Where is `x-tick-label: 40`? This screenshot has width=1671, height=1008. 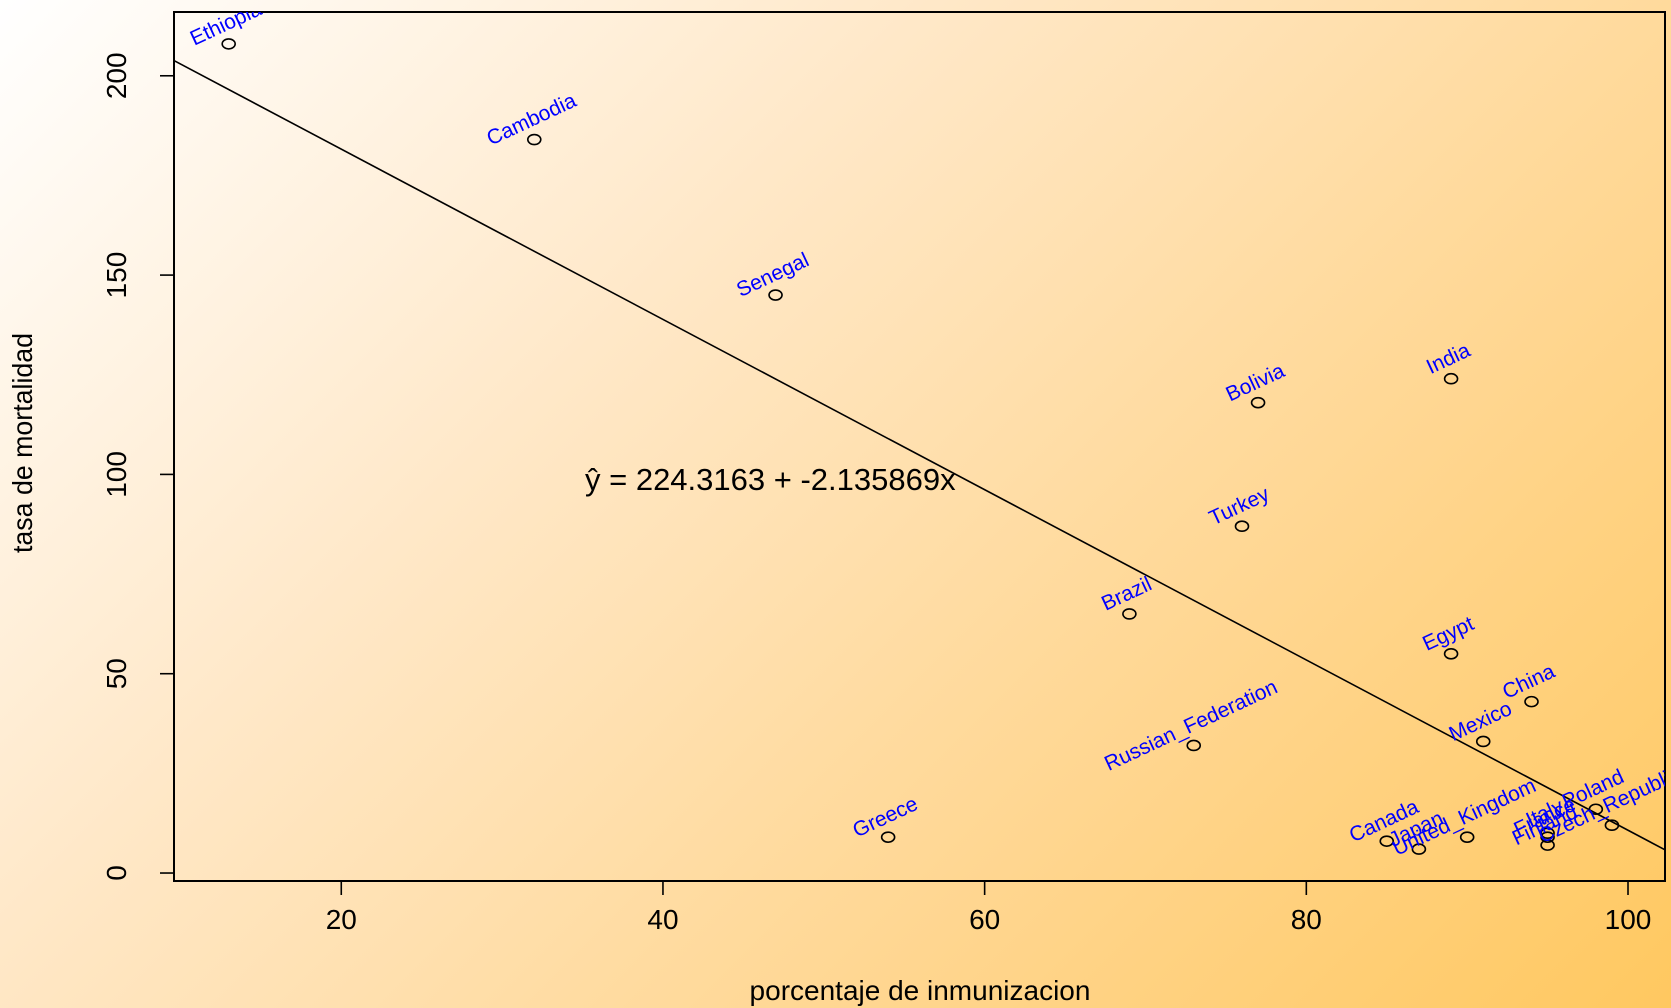
x-tick-label: 40 is located at coordinates (662, 919).